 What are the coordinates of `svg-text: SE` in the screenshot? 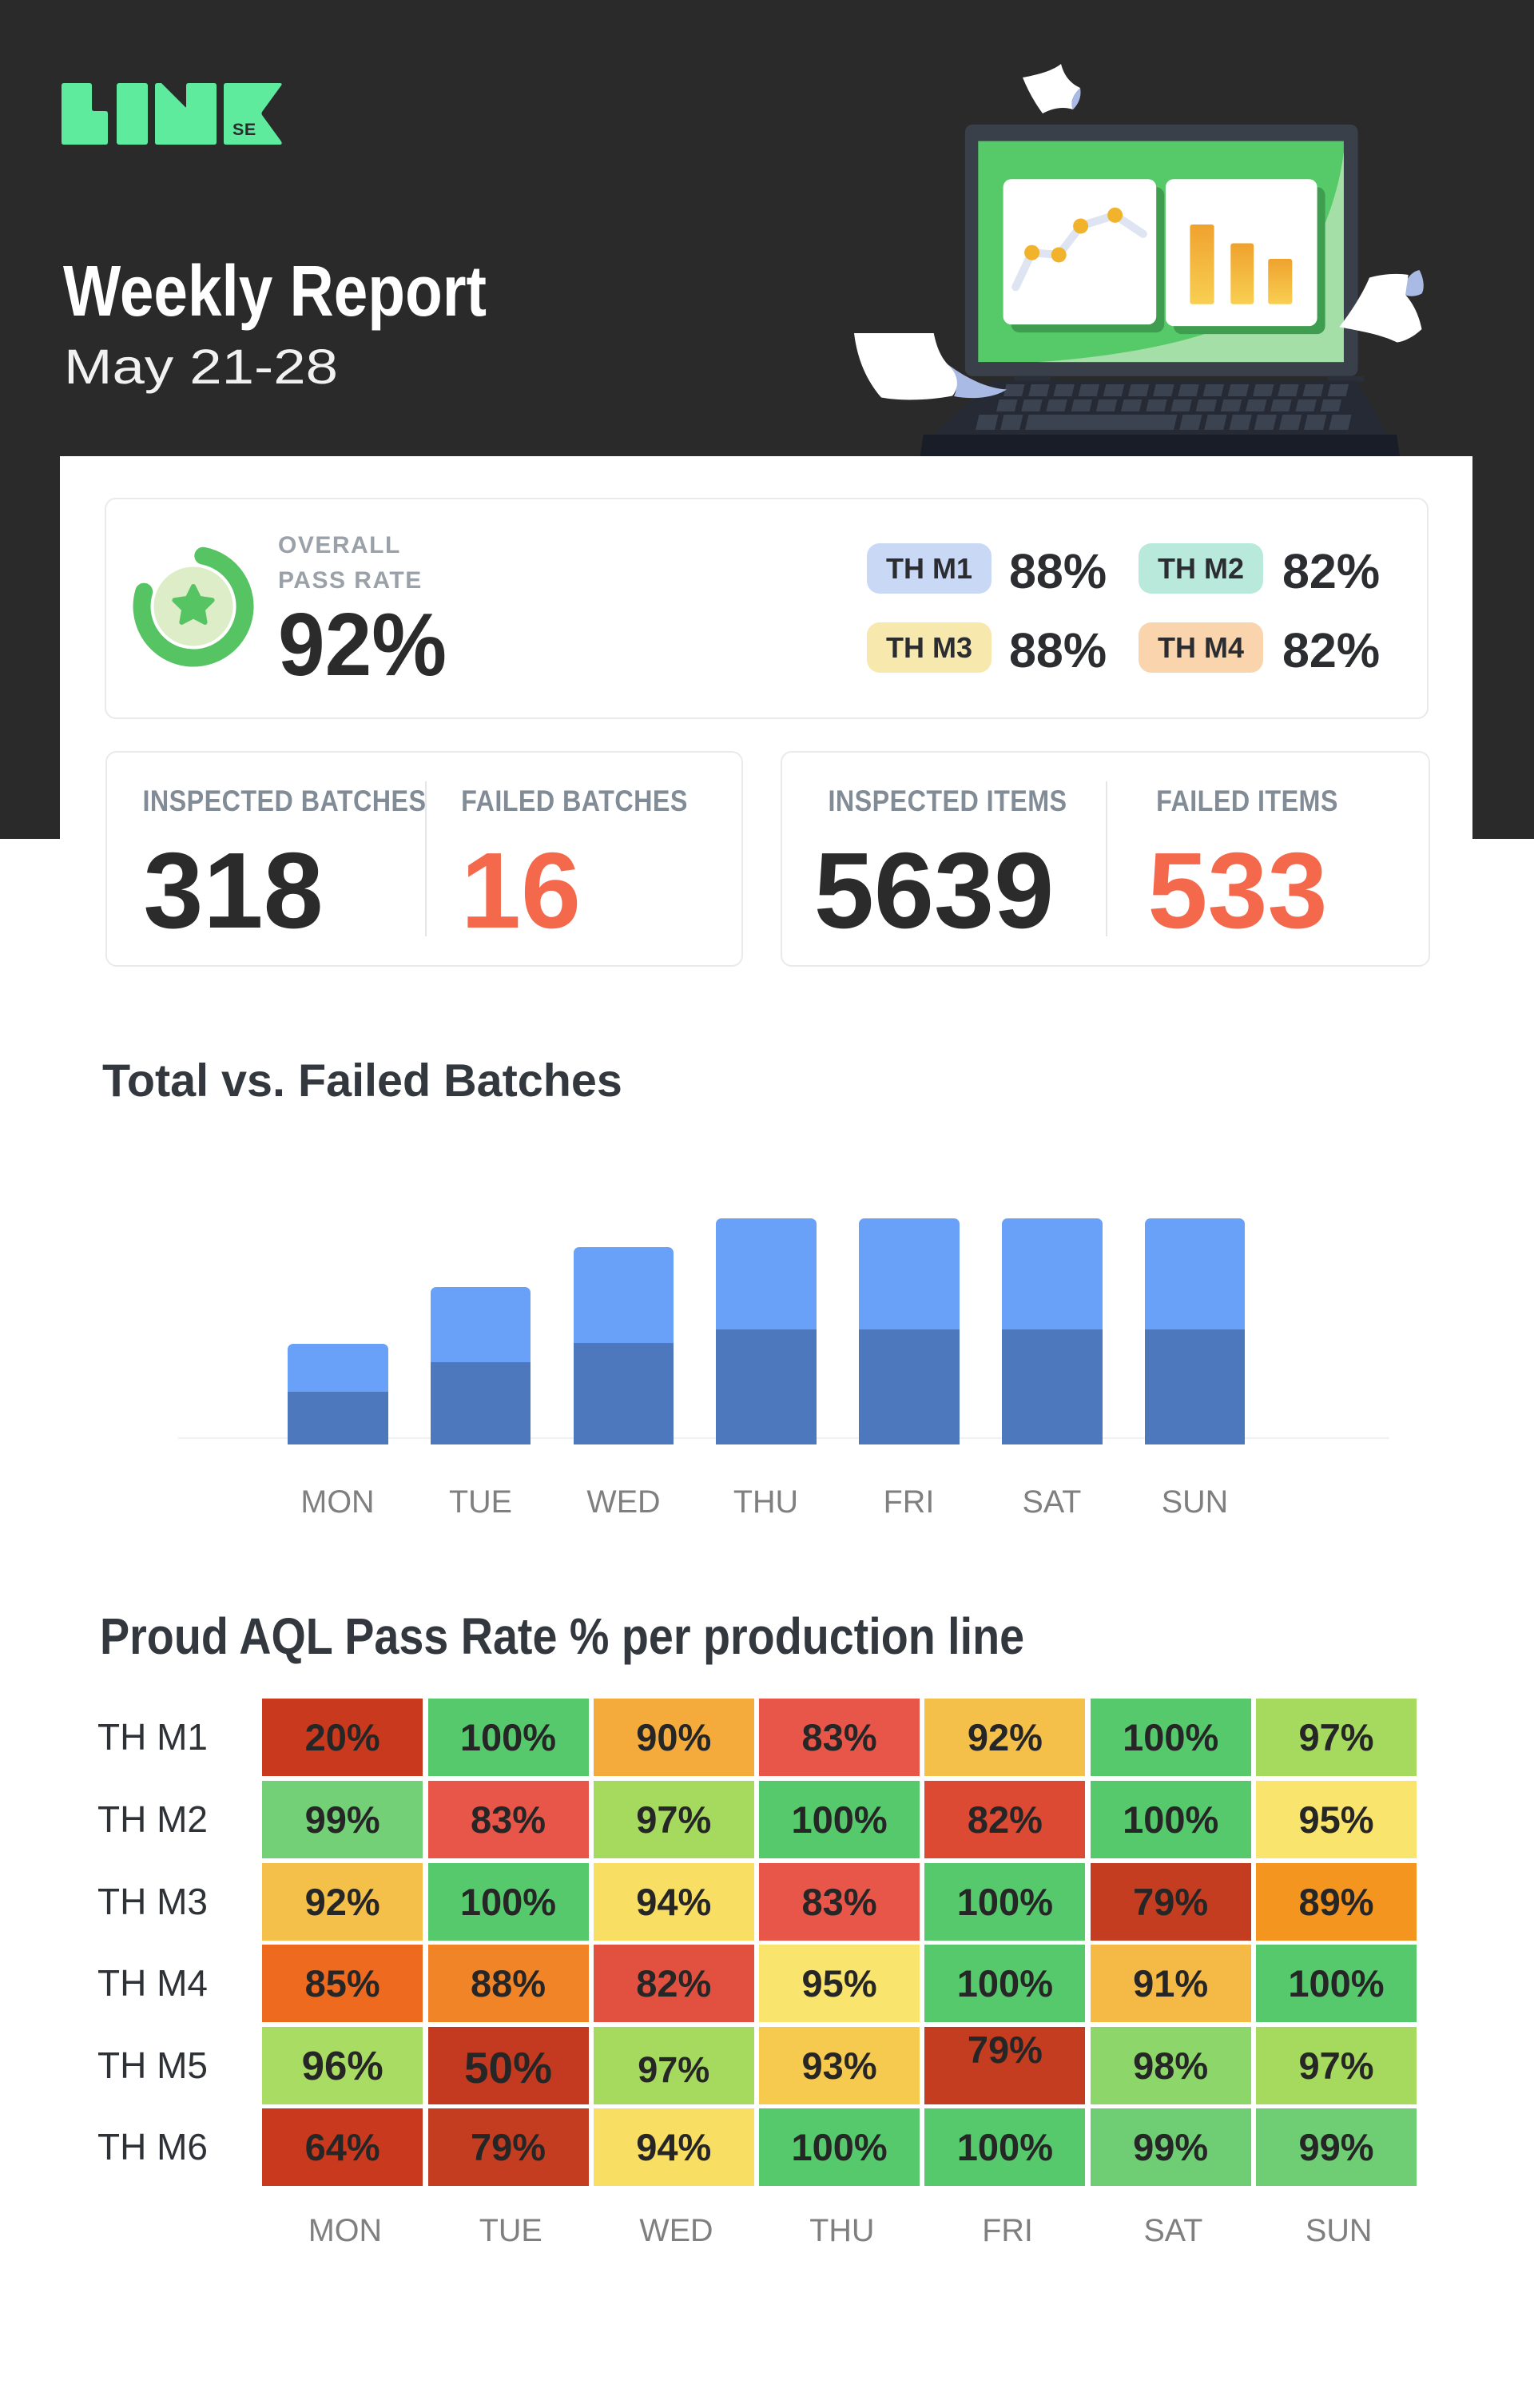 It's located at (244, 130).